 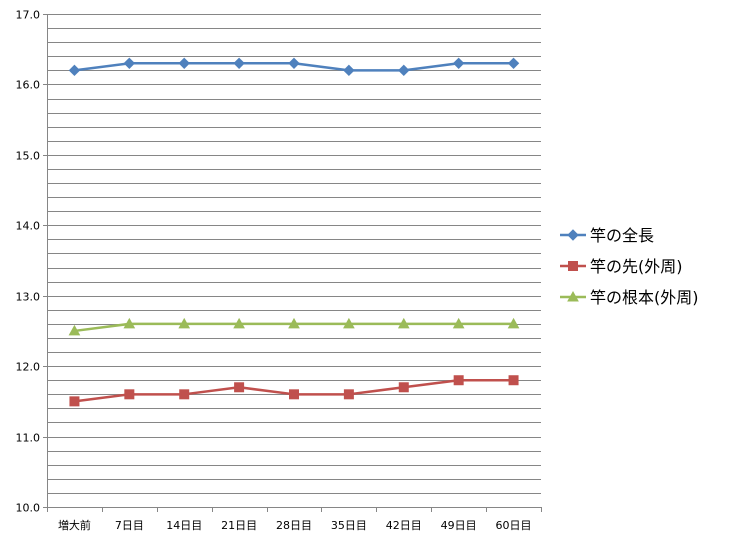 I want to click on x-tick-label: 21日目, so click(x=239, y=525).